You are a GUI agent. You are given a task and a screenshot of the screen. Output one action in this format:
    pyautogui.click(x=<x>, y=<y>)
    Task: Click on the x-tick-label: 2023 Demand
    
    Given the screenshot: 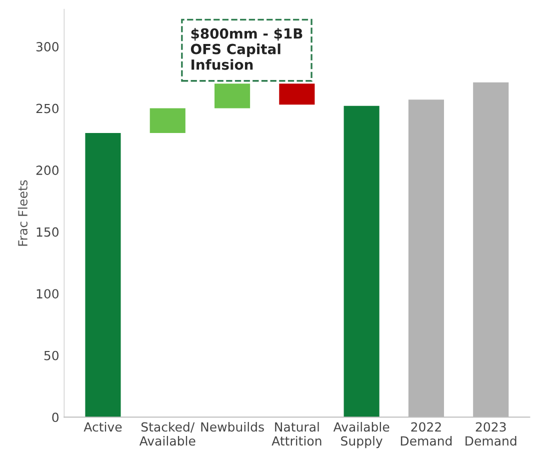 What is the action you would take?
    pyautogui.click(x=491, y=434)
    